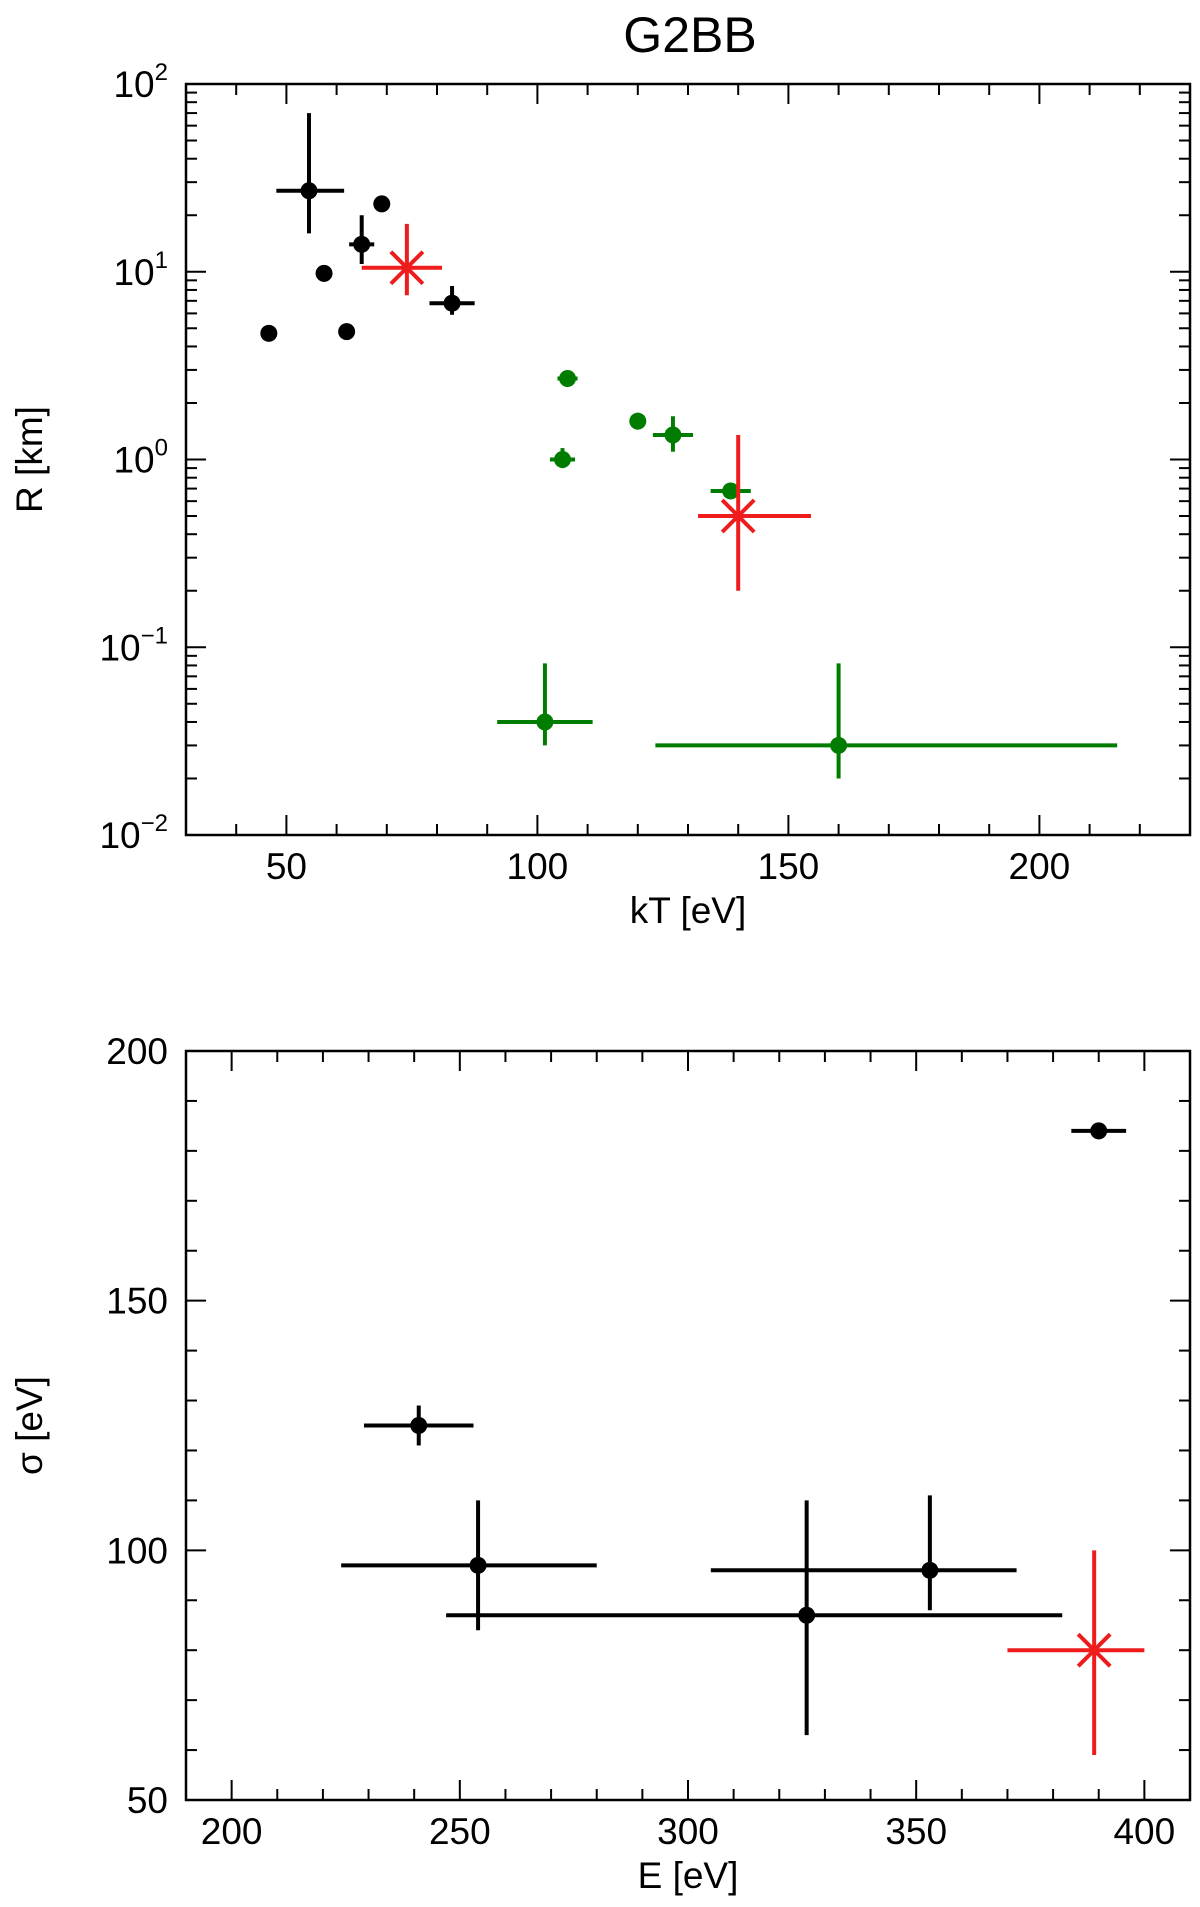 This screenshot has height=1907, width=1200. I want to click on y-tick-label: 200, so click(137, 1051).